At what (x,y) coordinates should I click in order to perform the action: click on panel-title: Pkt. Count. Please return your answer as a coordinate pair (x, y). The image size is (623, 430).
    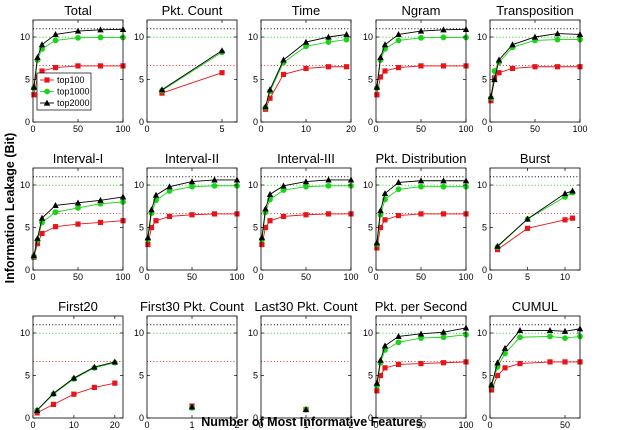
    Looking at the image, I should click on (192, 10).